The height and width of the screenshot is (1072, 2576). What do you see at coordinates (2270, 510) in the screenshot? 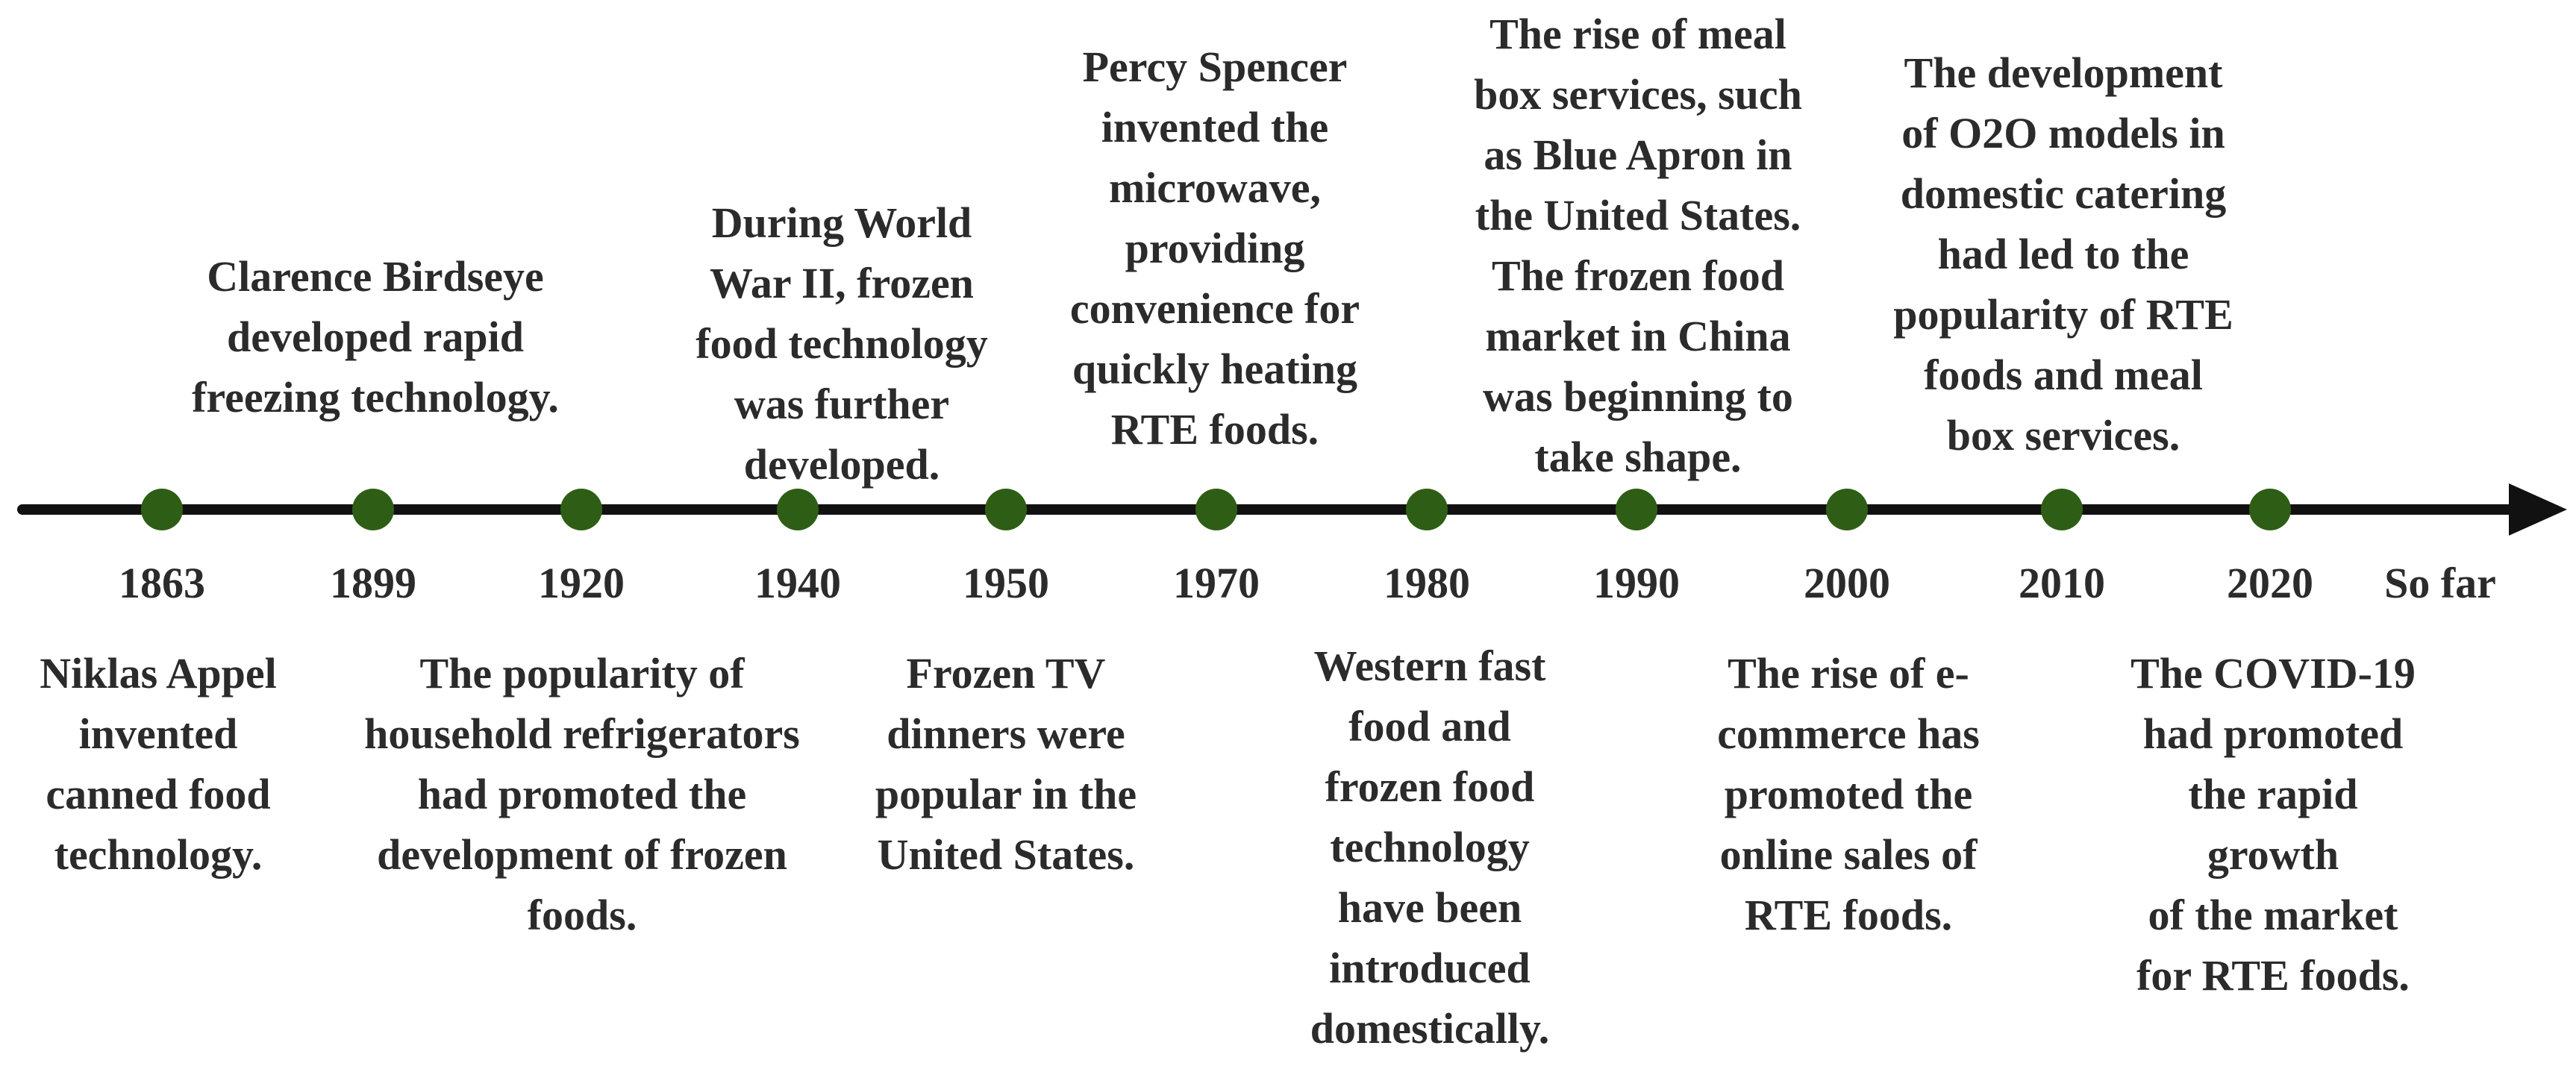
I see `year-marker-2020` at bounding box center [2270, 510].